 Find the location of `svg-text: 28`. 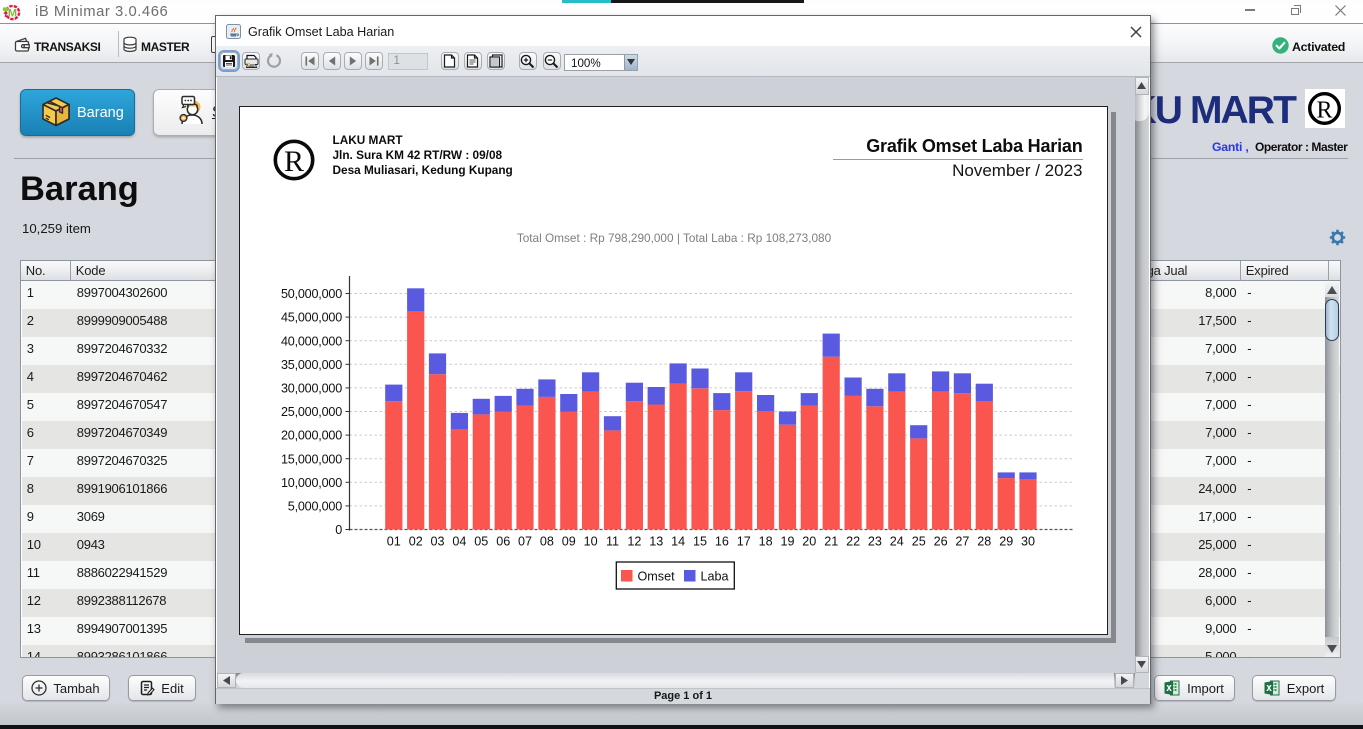

svg-text: 28 is located at coordinates (984, 542).